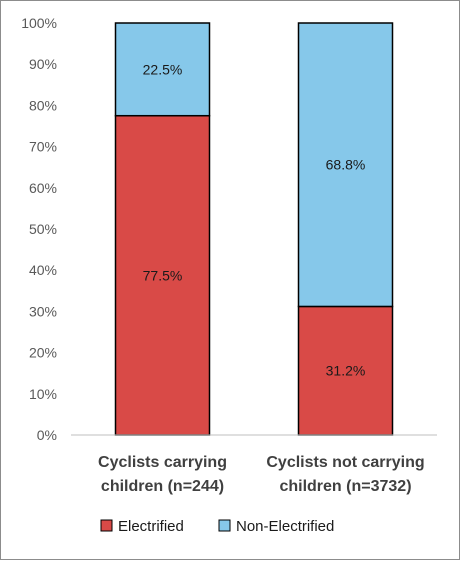 The image size is (460, 564). I want to click on legend-label: Electrified, so click(151, 526).